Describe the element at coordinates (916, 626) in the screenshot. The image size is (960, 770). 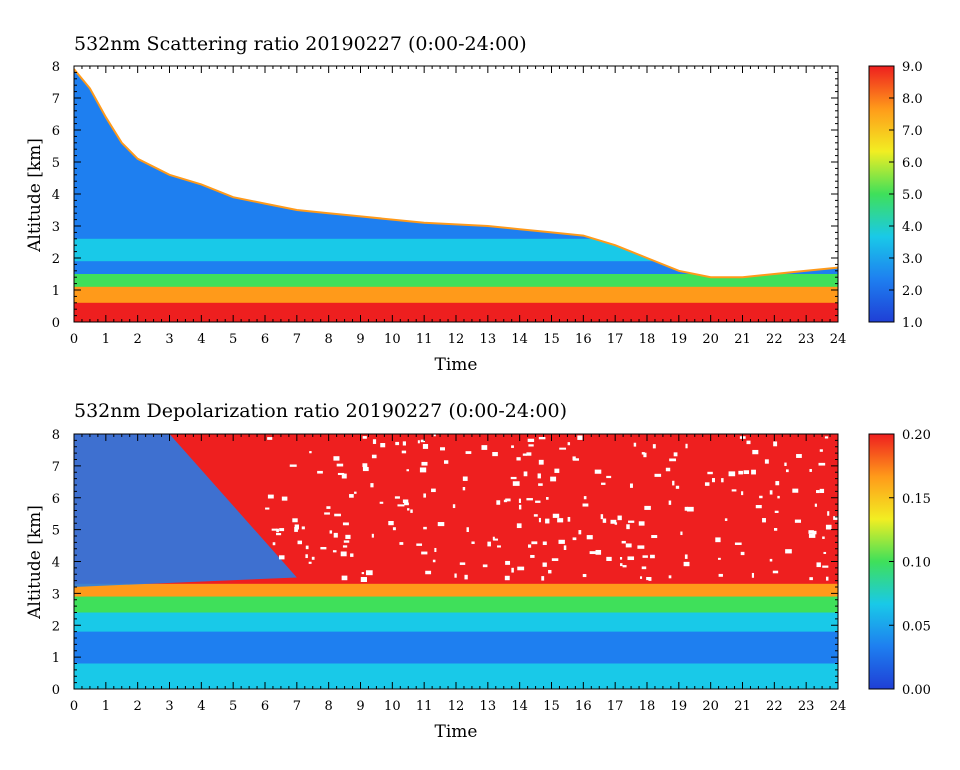
I see `colorbar-tick-label: 0.05` at that location.